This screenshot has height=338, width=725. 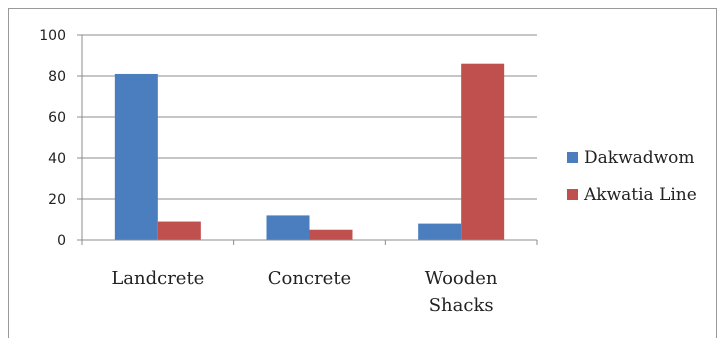 I want to click on category-label: Shacks, so click(x=461, y=305).